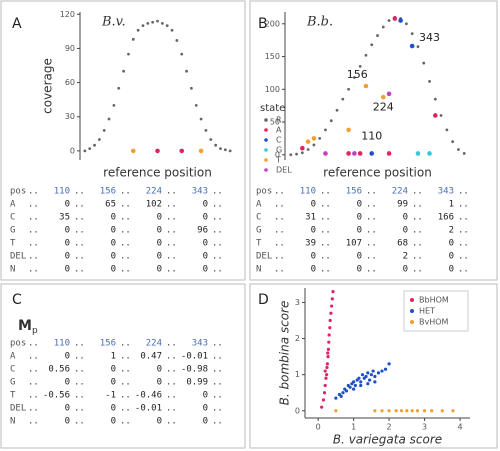 This screenshot has width=500, height=451. What do you see at coordinates (412, 322) in the screenshot?
I see `legend-swatch` at bounding box center [412, 322].